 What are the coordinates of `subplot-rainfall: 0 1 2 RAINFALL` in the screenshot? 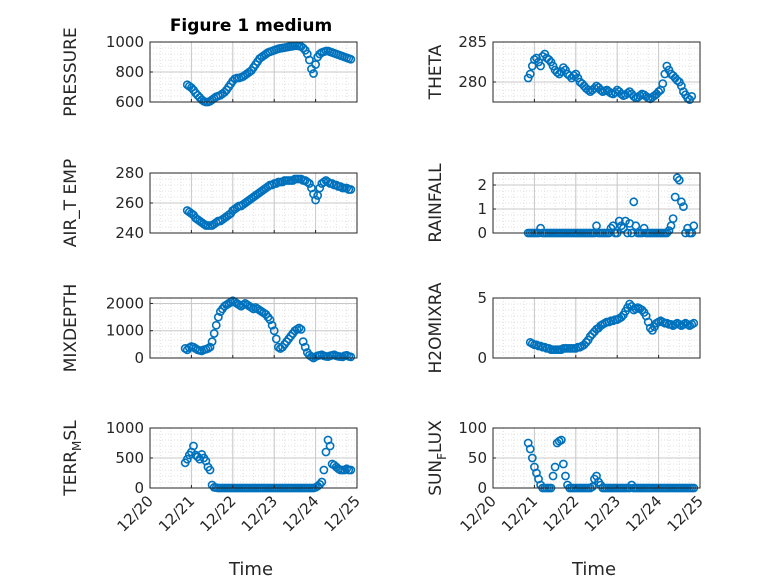 It's located at (563, 203).